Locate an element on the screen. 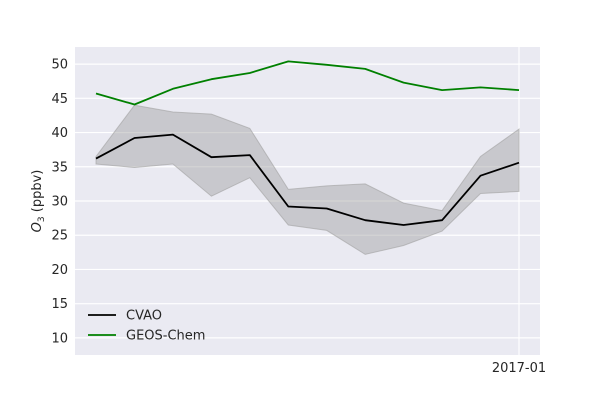 This screenshot has width=600, height=400. y-tick-label: 30 is located at coordinates (59, 202).